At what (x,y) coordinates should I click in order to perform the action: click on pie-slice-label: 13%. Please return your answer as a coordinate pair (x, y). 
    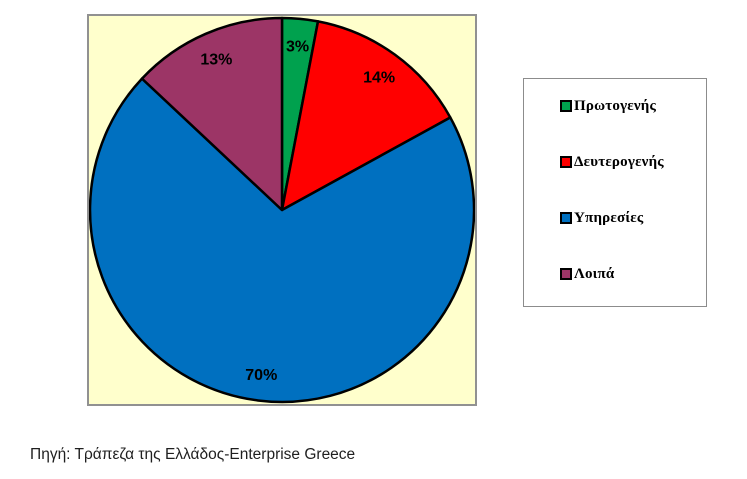
    Looking at the image, I should click on (216, 60).